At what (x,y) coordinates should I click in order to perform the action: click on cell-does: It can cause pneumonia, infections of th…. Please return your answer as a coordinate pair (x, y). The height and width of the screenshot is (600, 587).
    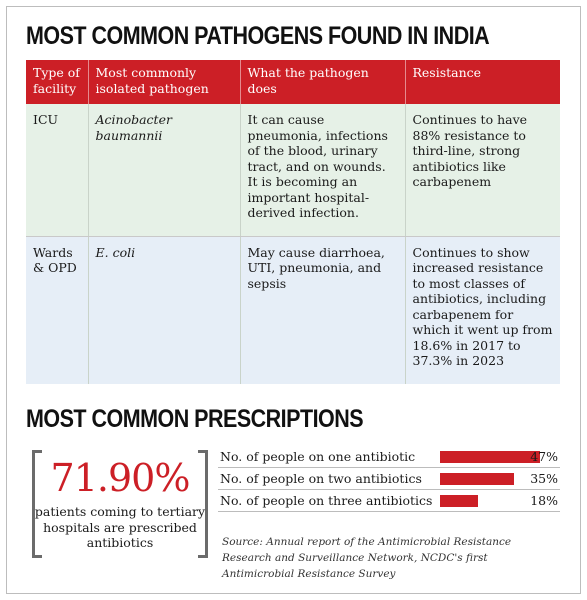
    Looking at the image, I should click on (322, 170).